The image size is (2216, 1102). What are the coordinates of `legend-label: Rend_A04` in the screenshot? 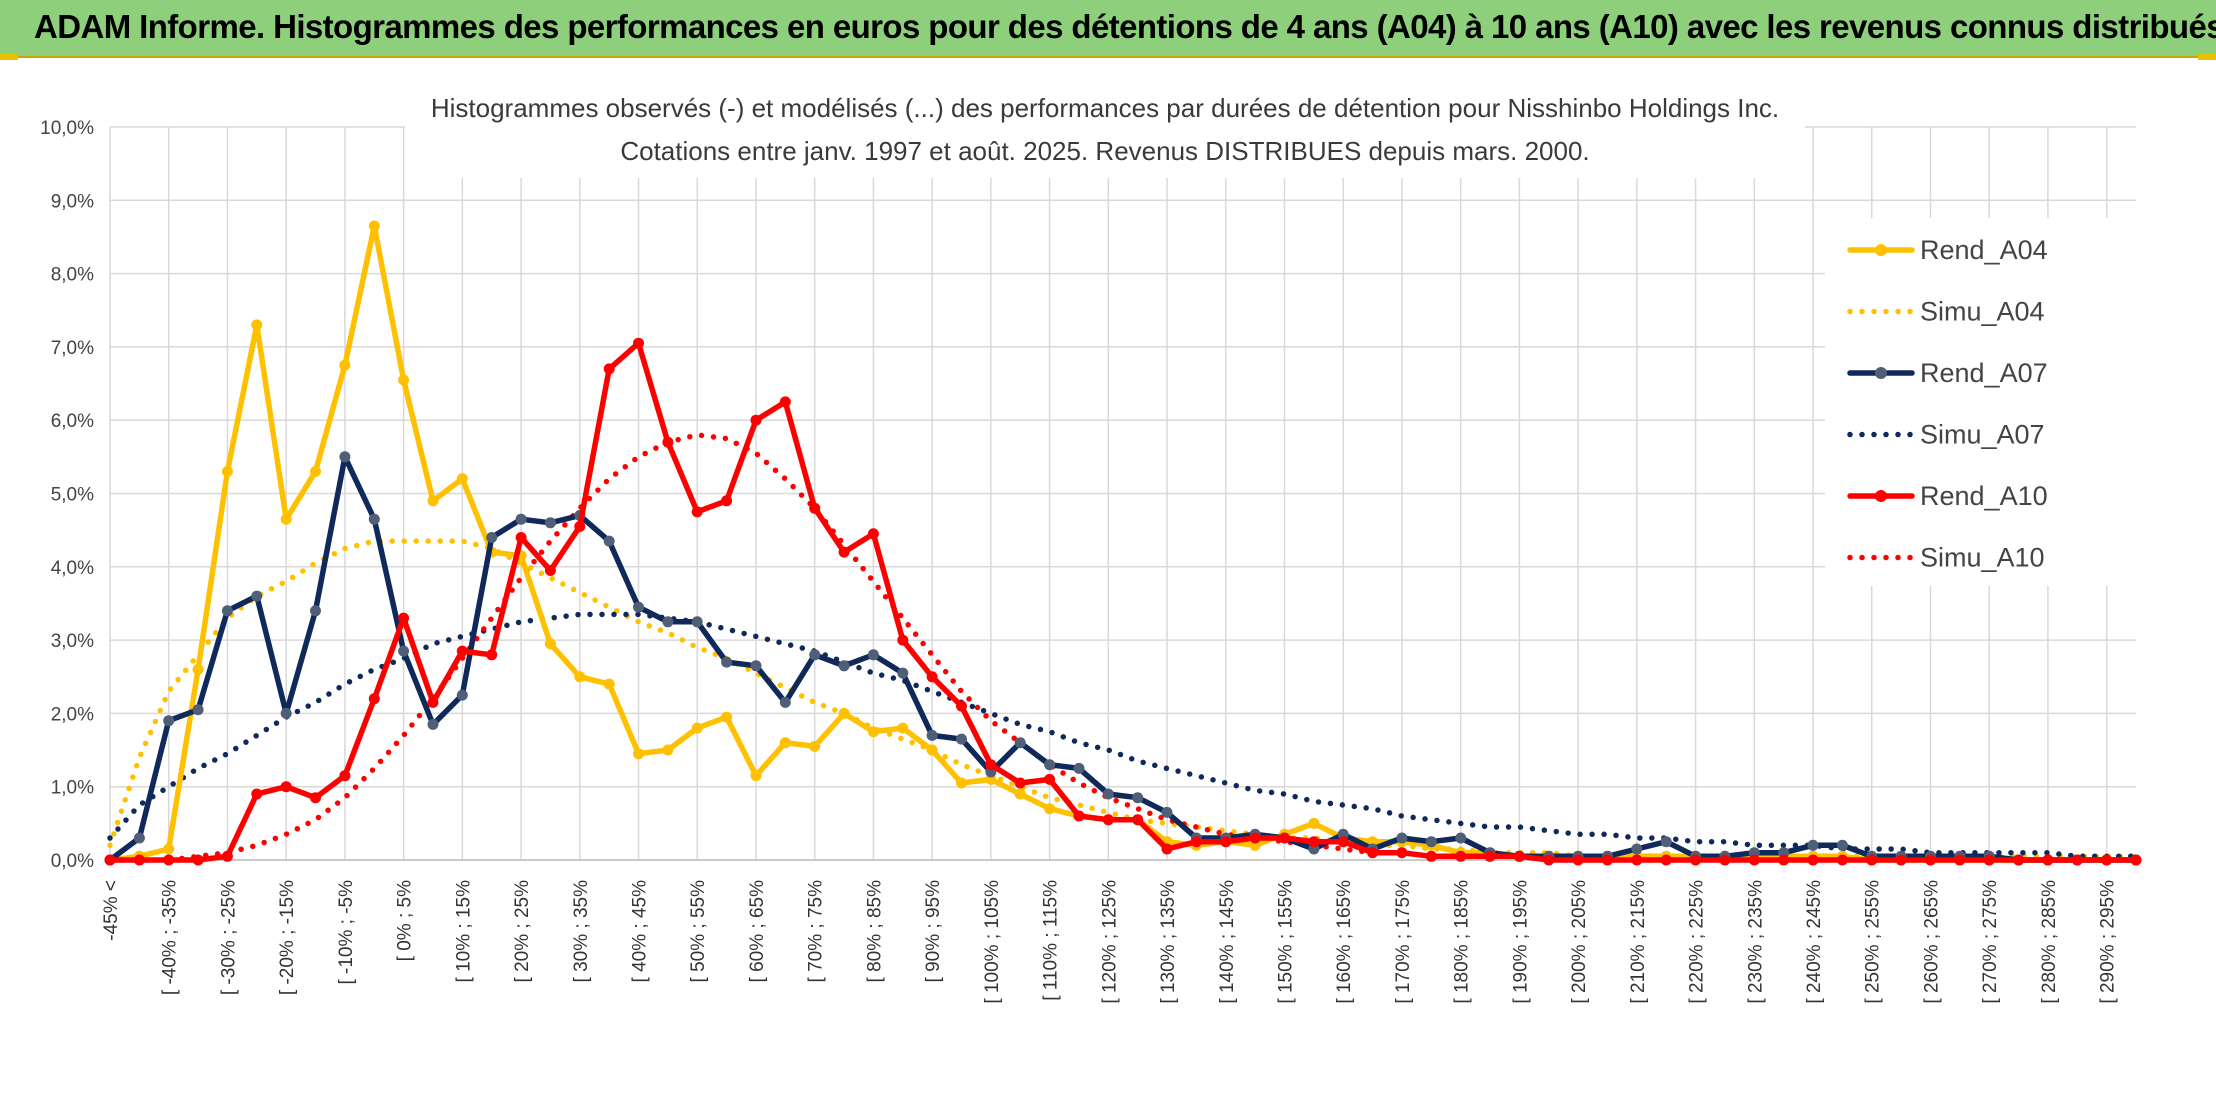 It's located at (1984, 250).